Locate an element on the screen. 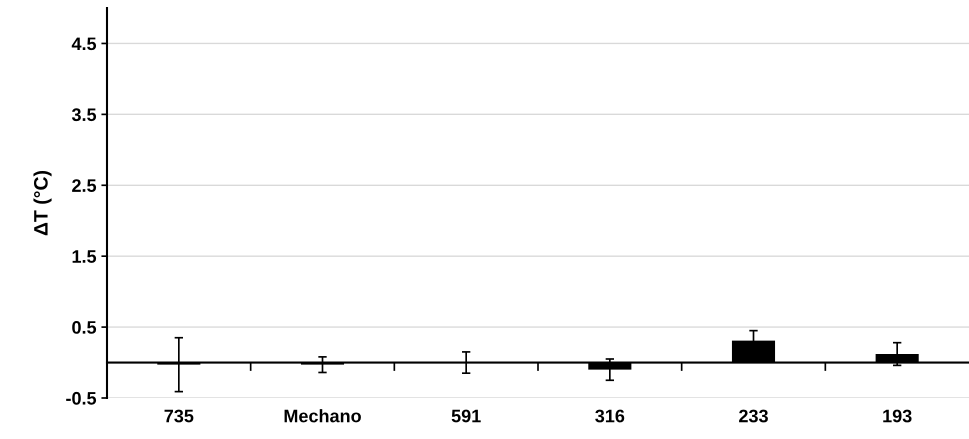 The height and width of the screenshot is (439, 969). y-tick-label: 1.5 is located at coordinates (84, 256).